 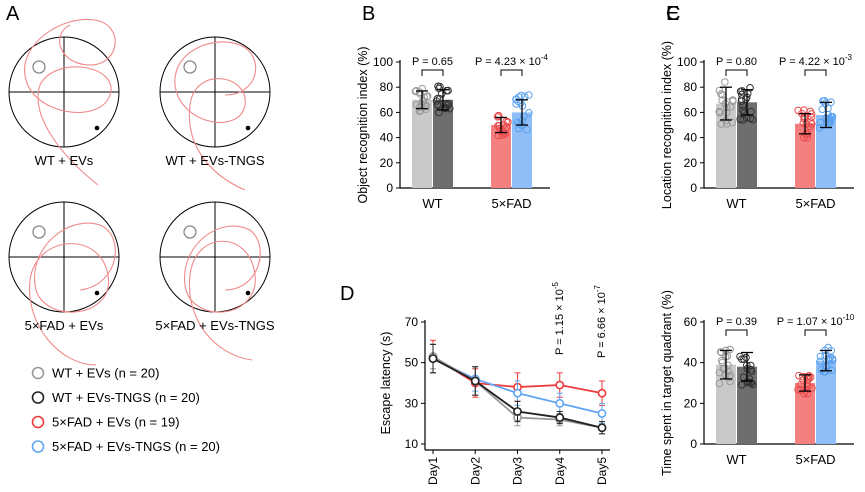 I want to click on p-value-label: P = 0.80, so click(x=736, y=62).